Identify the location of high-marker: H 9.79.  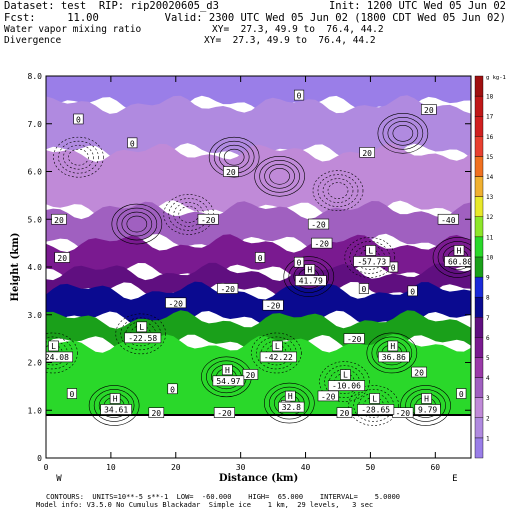
(427, 404).